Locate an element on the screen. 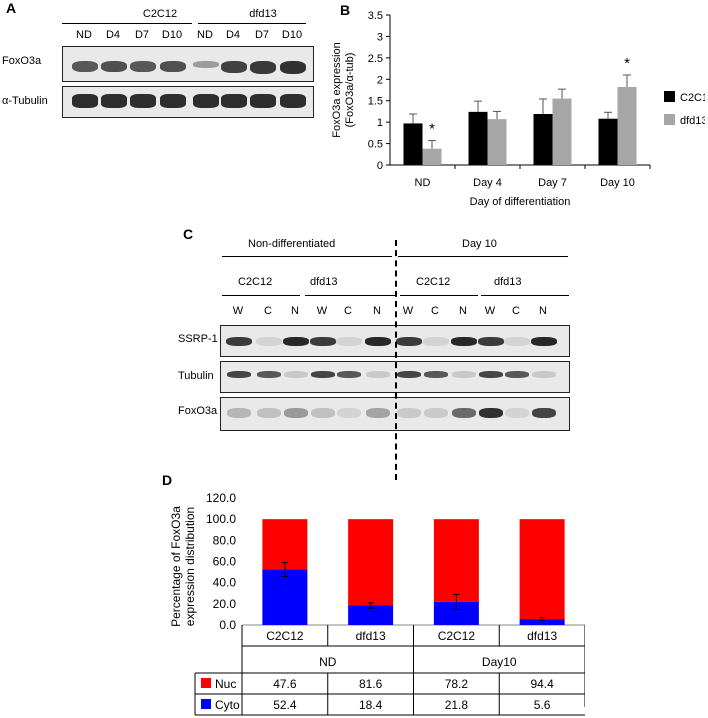 Image resolution: width=708 pixels, height=718 pixels. y-tick-label: 3 is located at coordinates (380, 37).